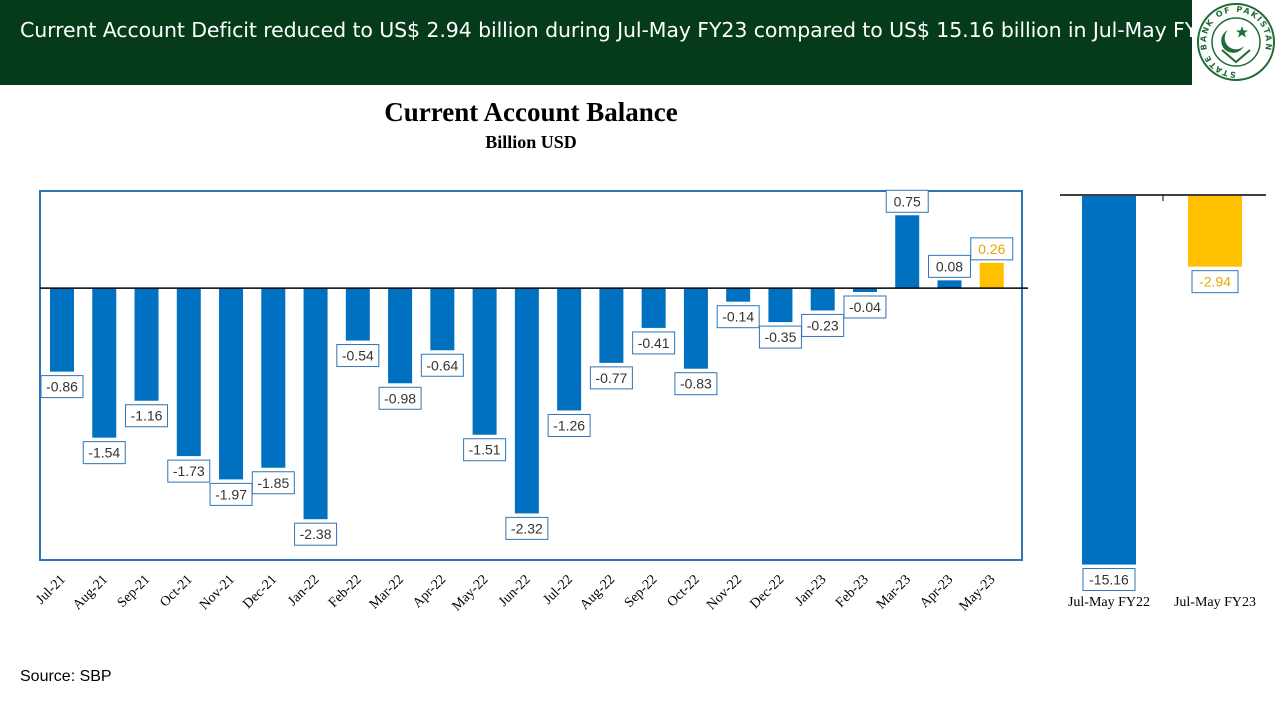  I want to click on data-label-feb-22: -0.54, so click(358, 356).